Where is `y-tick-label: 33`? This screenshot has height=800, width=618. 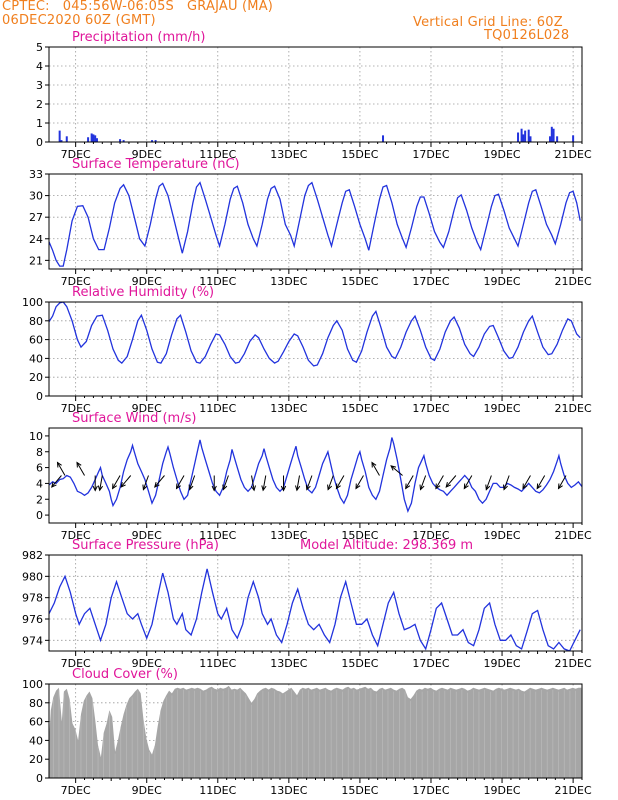 y-tick-label: 33 is located at coordinates (36, 174).